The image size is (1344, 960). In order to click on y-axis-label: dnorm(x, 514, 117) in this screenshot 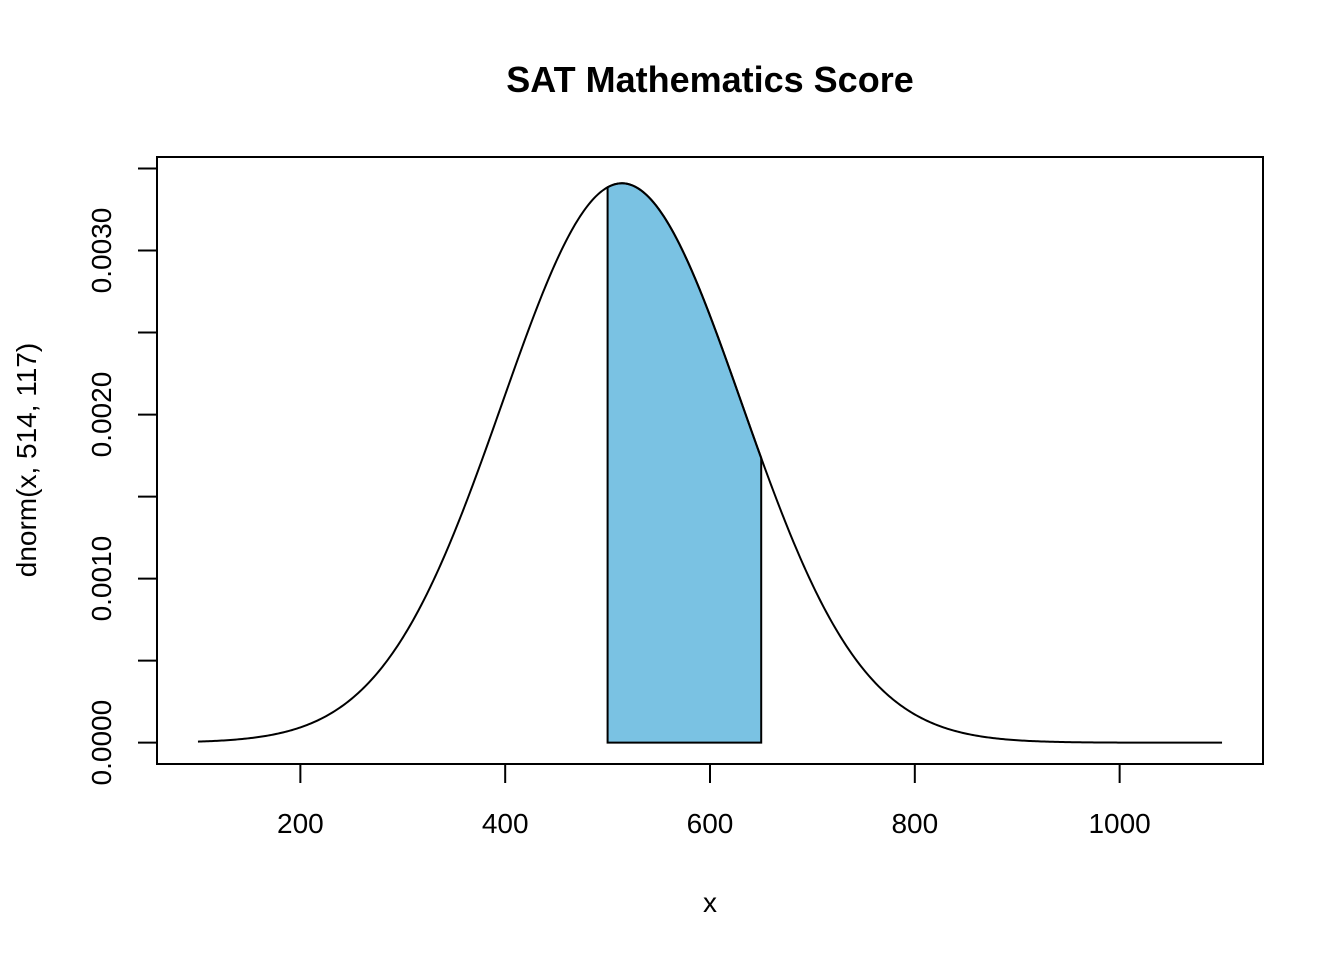, I will do `click(26, 460)`.